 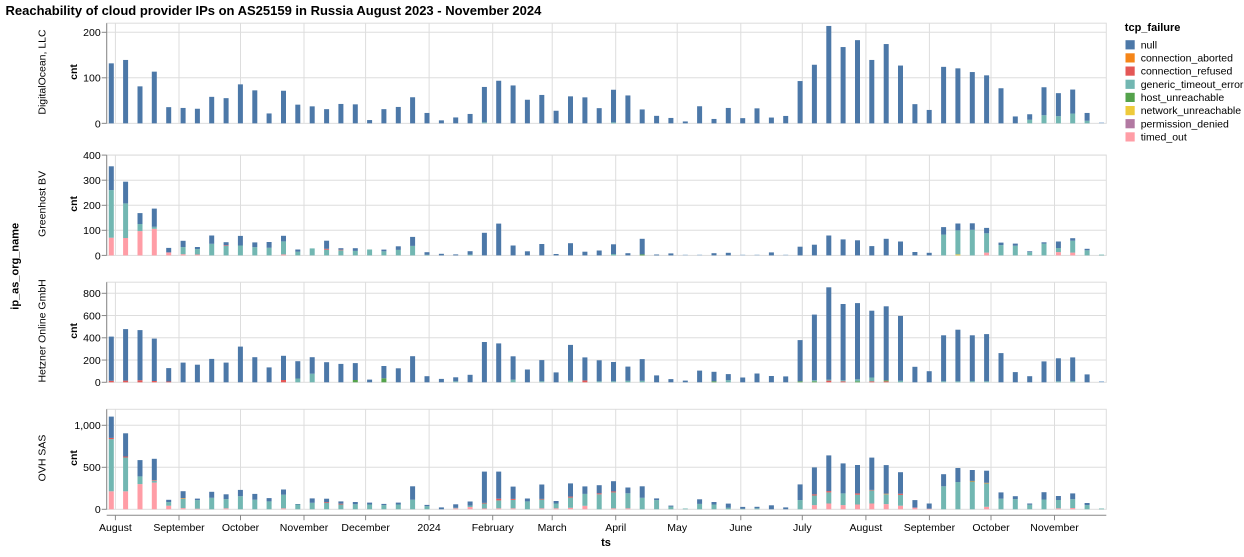 I want to click on svg-text: December, so click(x=365, y=528).